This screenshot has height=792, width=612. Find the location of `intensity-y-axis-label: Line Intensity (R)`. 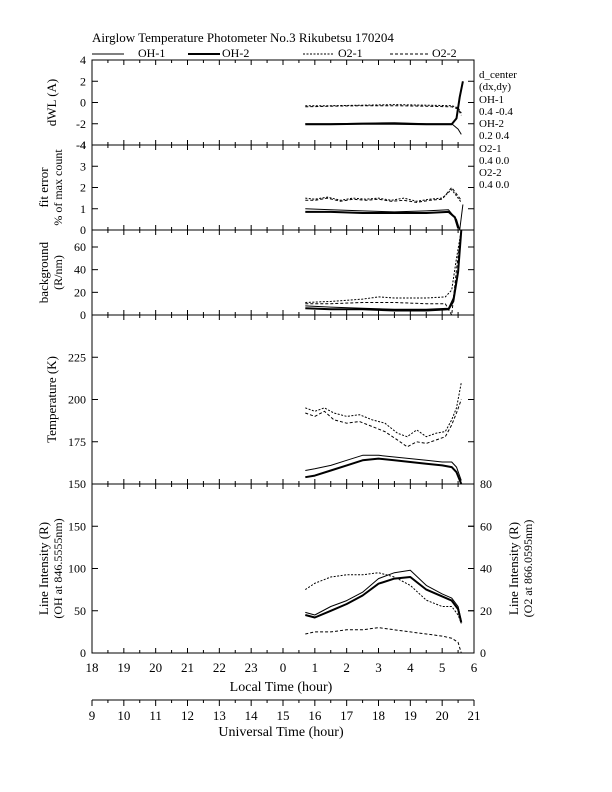

intensity-y-axis-label: Line Intensity (R) is located at coordinates (43, 568).